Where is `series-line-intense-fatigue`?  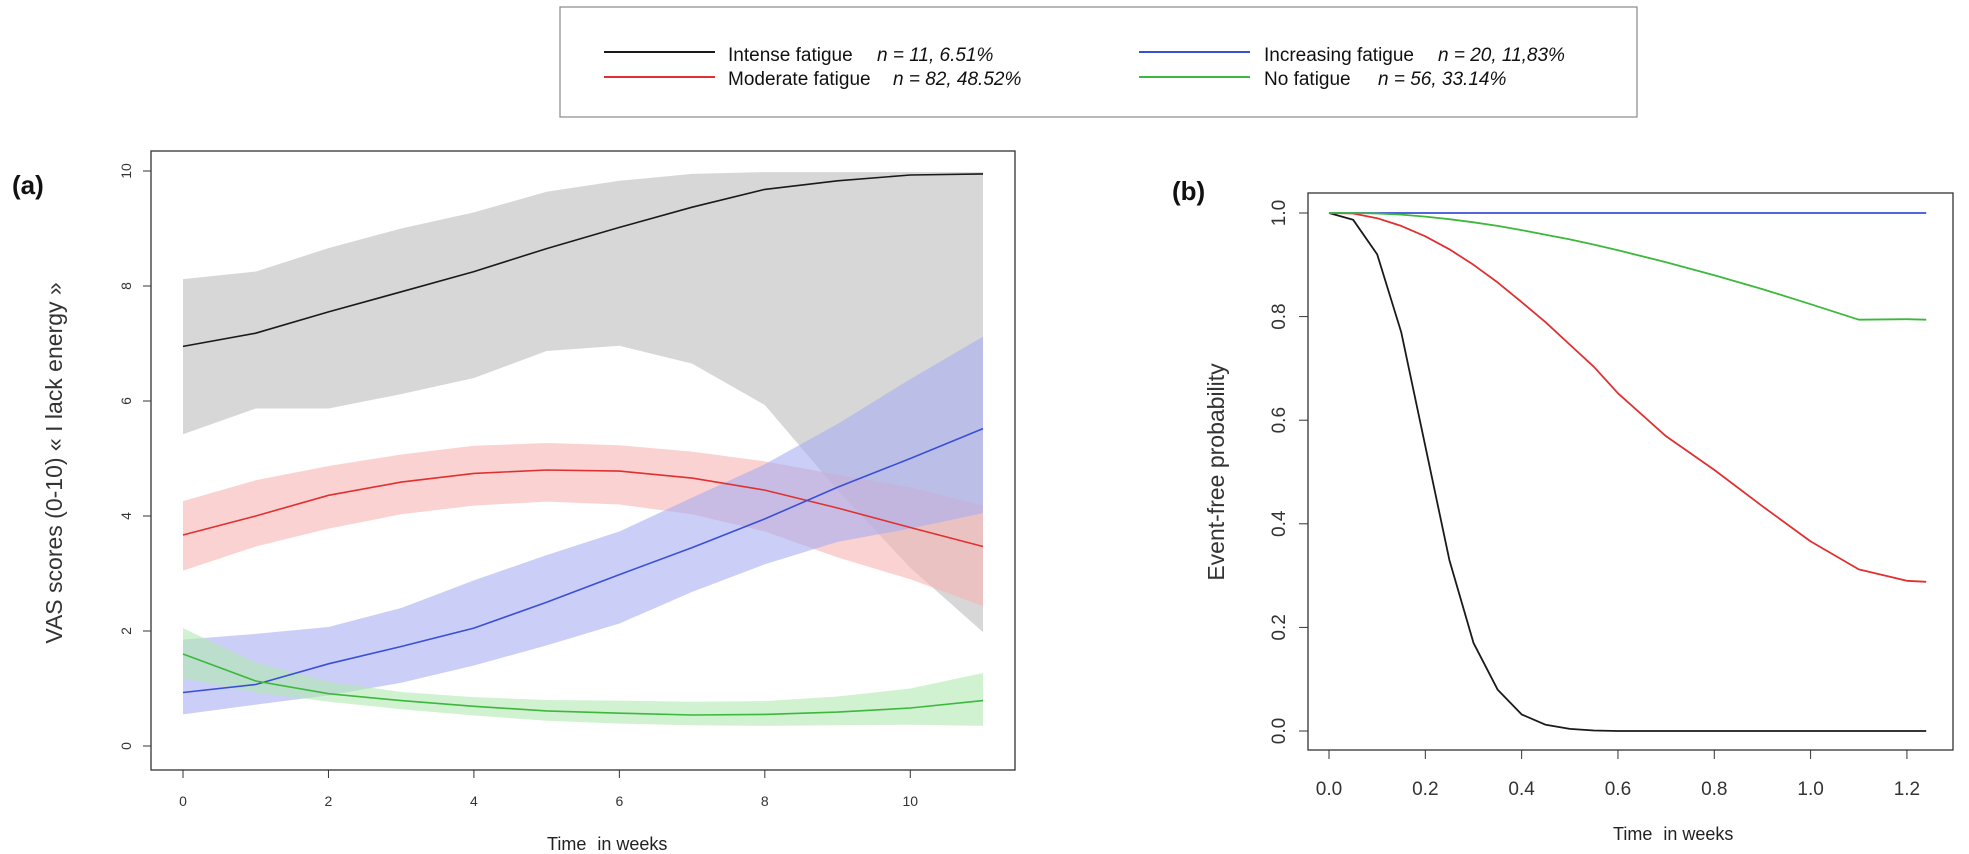
series-line-intense-fatigue is located at coordinates (583, 260).